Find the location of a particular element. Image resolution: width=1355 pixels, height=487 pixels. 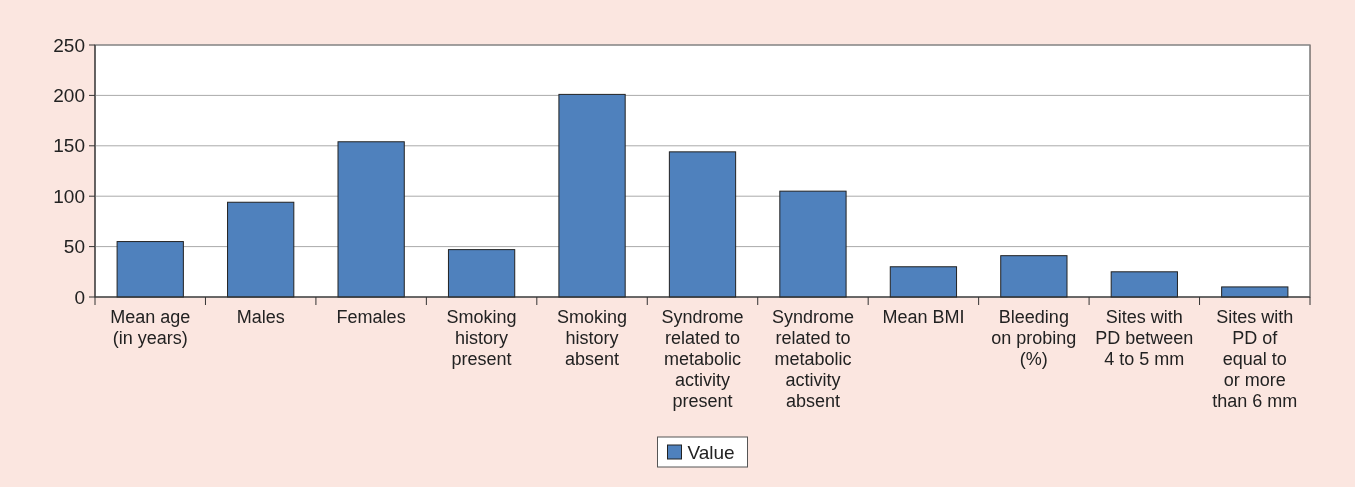

y-tick-label: 50 is located at coordinates (74, 247).